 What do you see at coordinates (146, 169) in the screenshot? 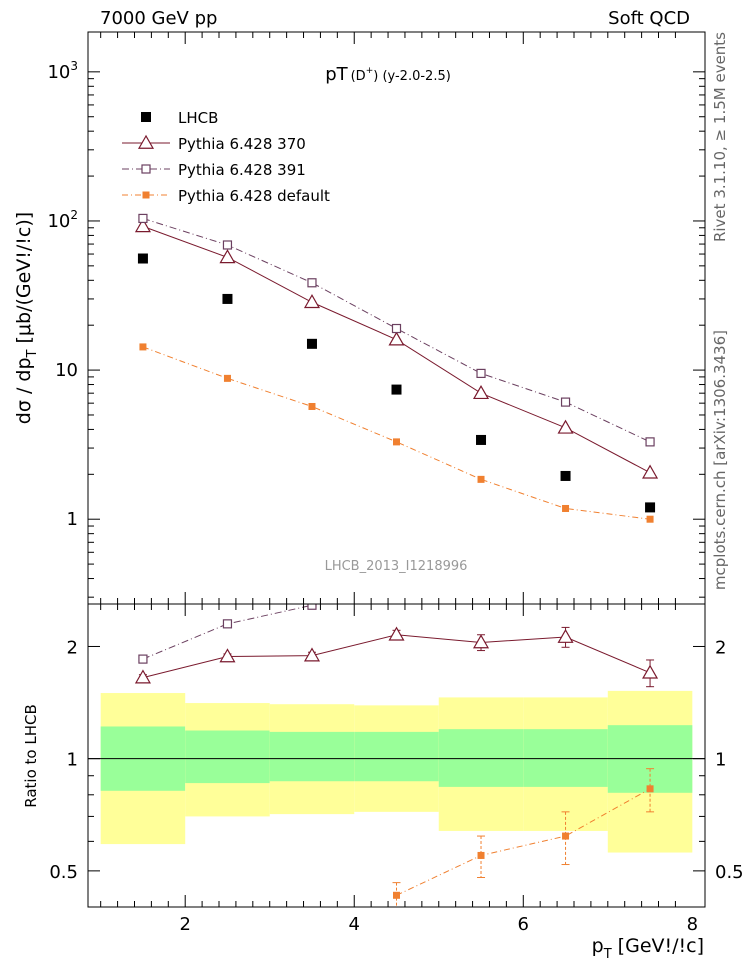
I see `legend-marker-p391` at bounding box center [146, 169].